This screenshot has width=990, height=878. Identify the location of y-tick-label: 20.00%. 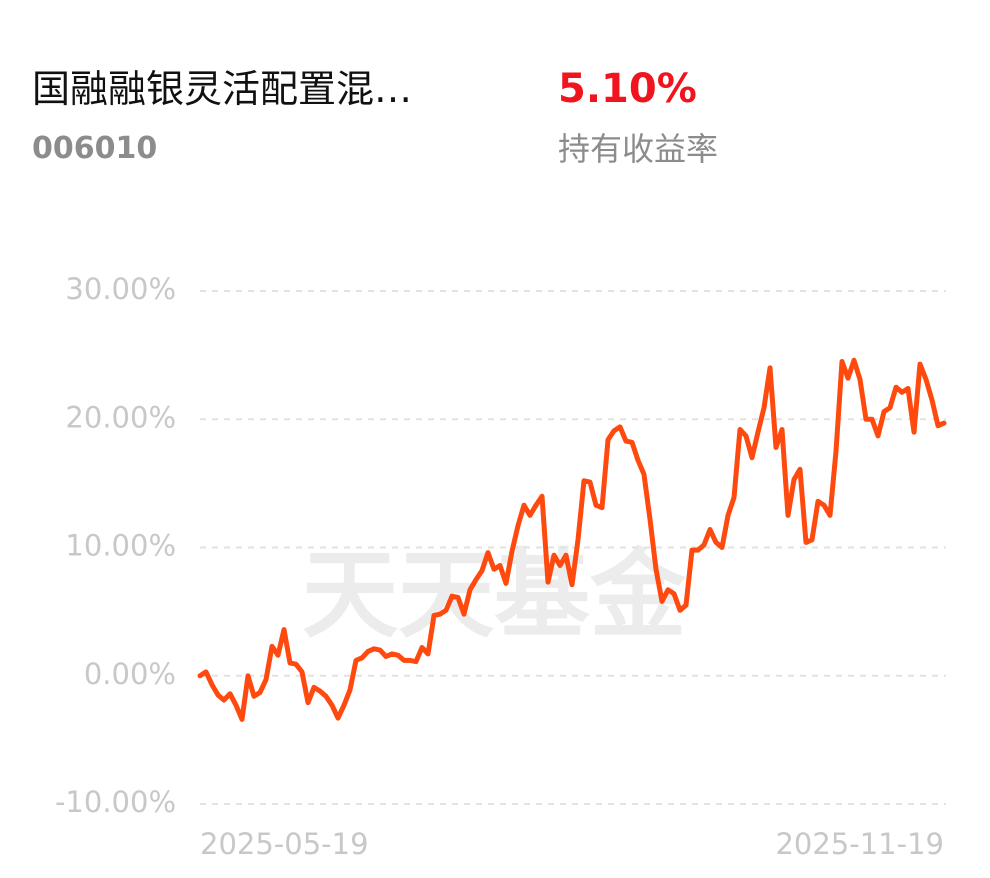
(120, 417).